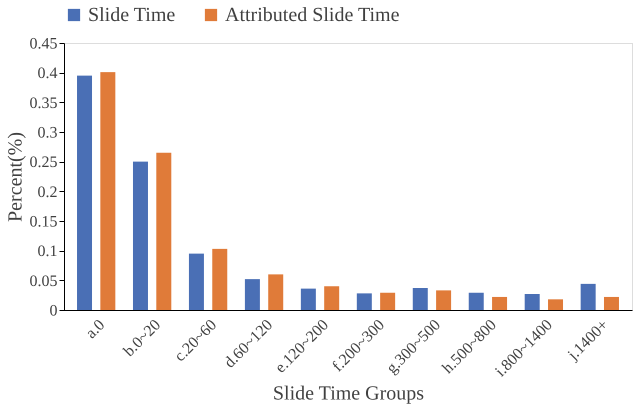 The image size is (637, 409). I want to click on legend-label: Slide Time, so click(132, 15).